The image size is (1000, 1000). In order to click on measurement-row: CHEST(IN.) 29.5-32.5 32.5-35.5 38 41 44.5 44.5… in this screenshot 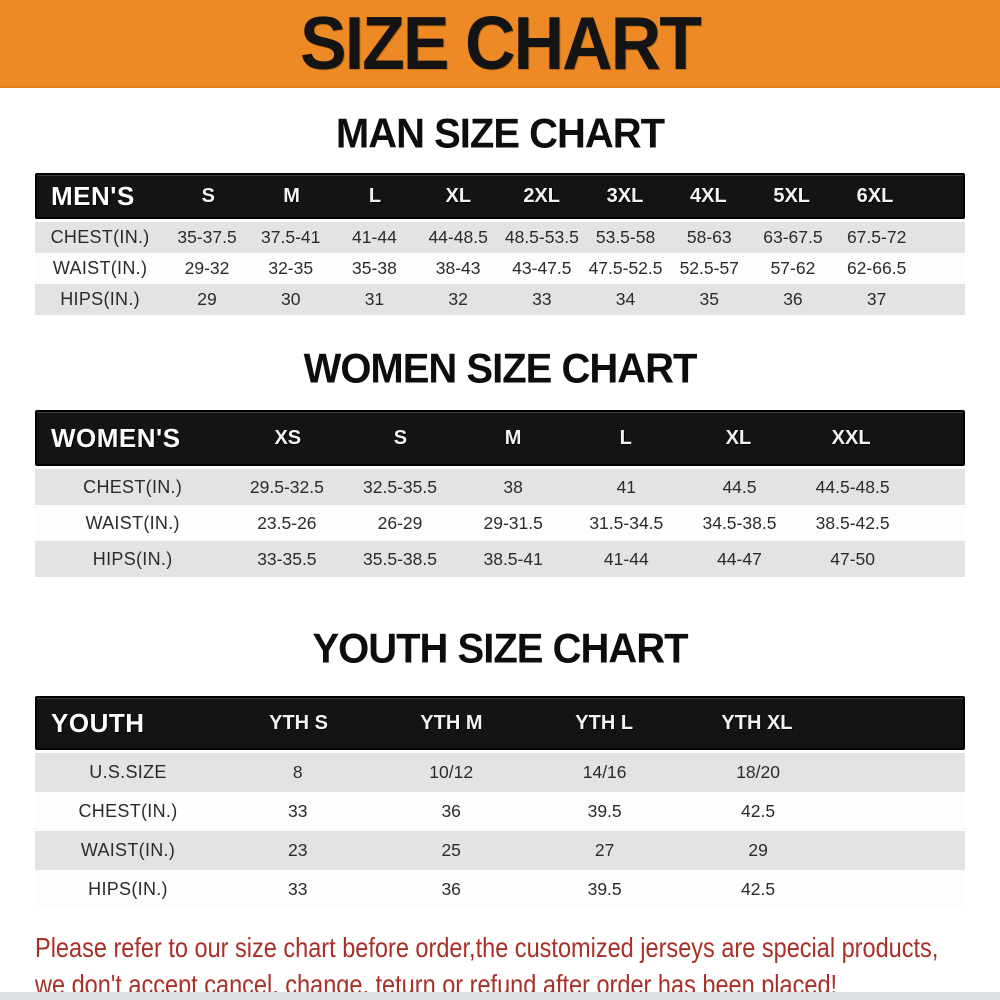, I will do `click(500, 487)`.